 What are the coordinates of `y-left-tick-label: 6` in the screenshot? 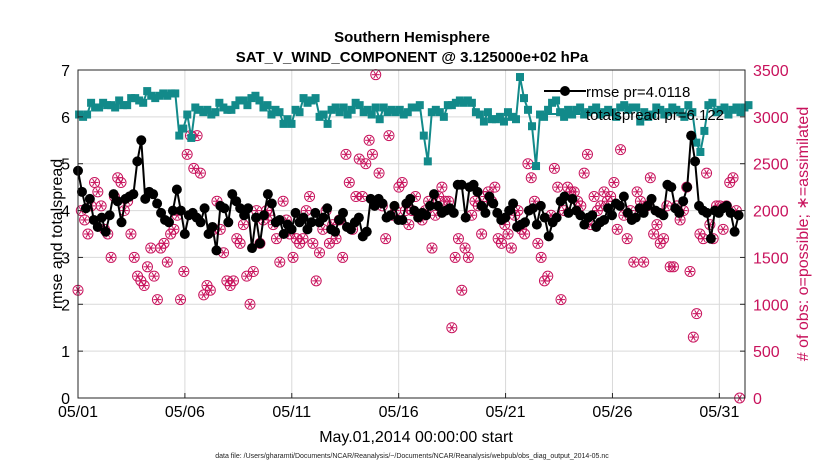 It's located at (65, 118).